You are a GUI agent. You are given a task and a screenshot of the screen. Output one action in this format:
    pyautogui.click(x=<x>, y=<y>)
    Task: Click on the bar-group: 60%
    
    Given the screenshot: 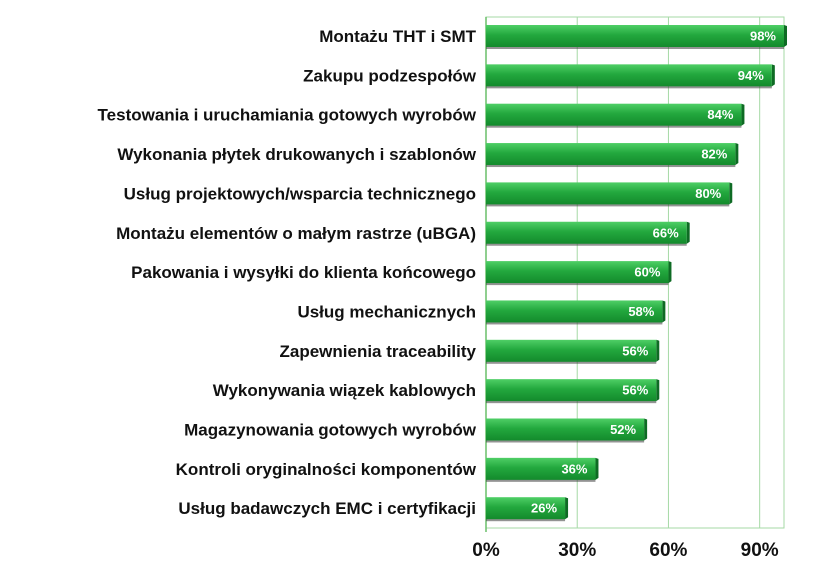 What is the action you would take?
    pyautogui.click(x=579, y=273)
    